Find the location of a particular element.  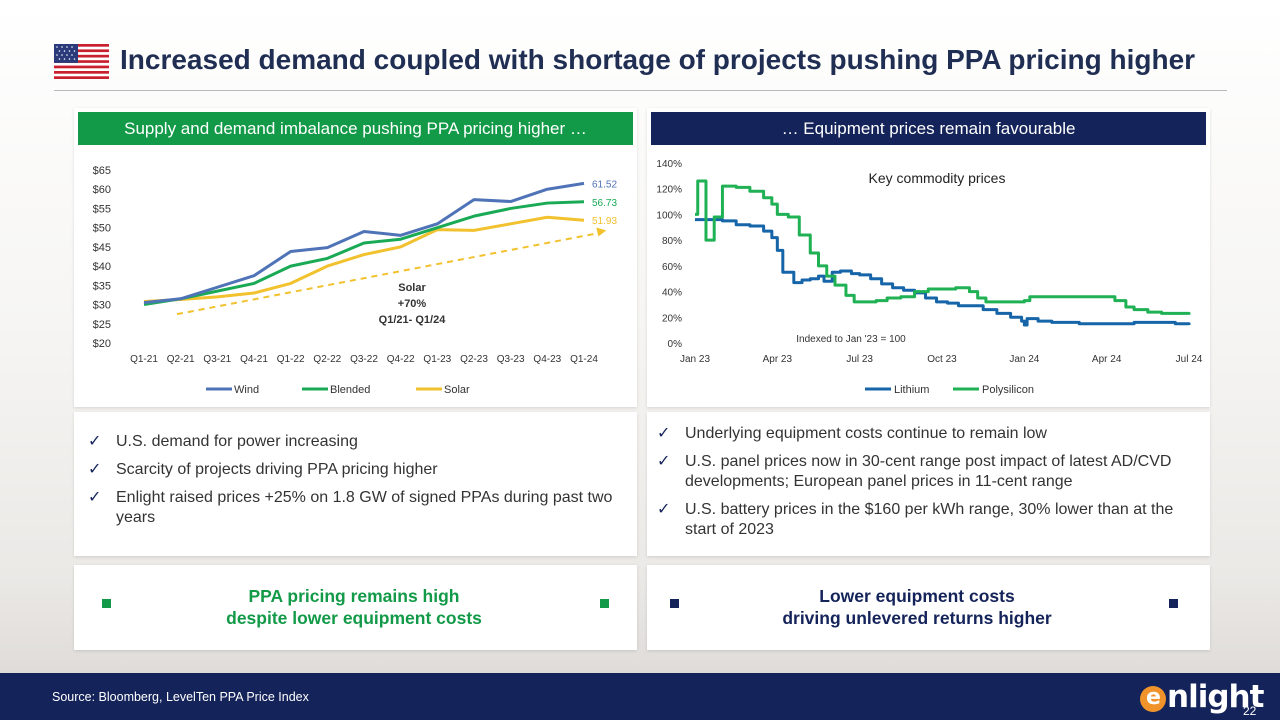

annotation-label: +70% is located at coordinates (412, 304).